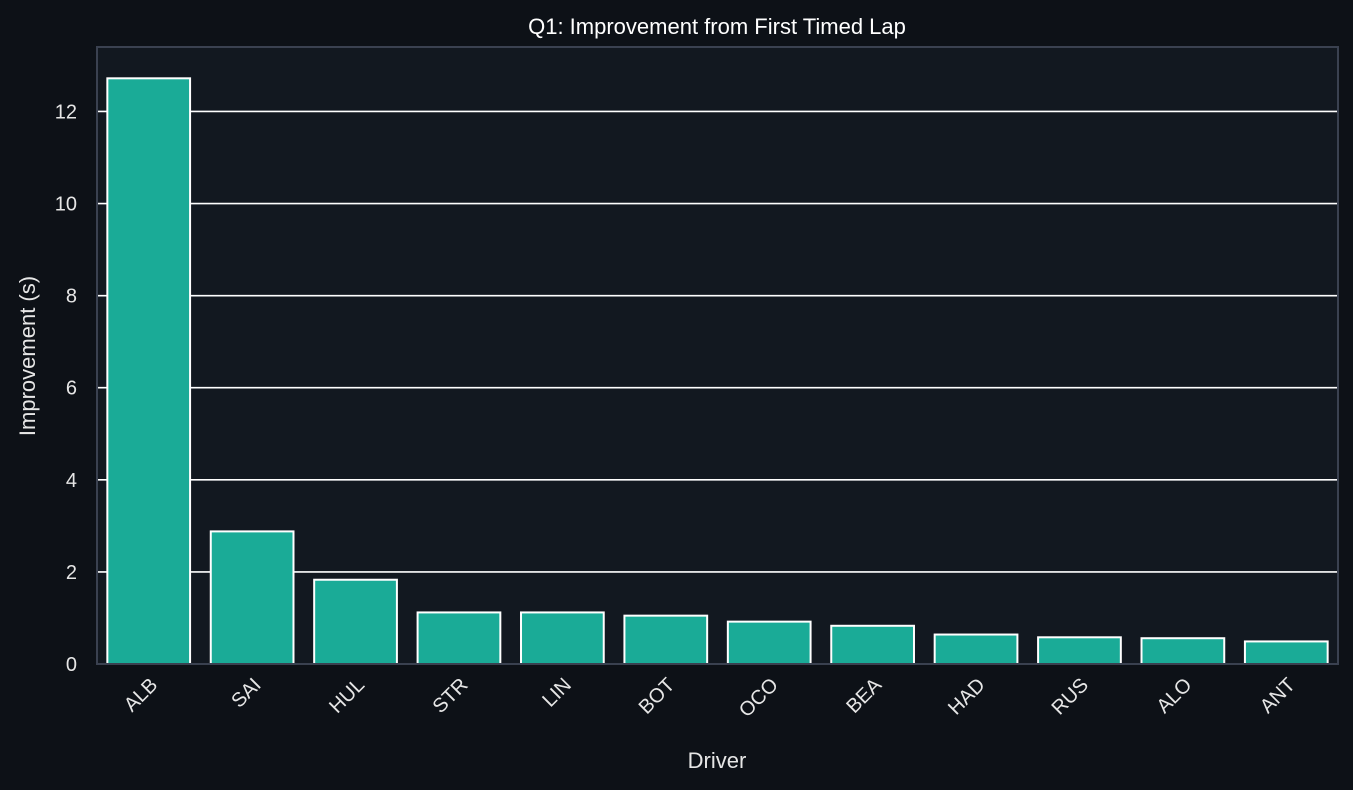 The width and height of the screenshot is (1353, 790). I want to click on y-tick-label: 10, so click(66, 205).